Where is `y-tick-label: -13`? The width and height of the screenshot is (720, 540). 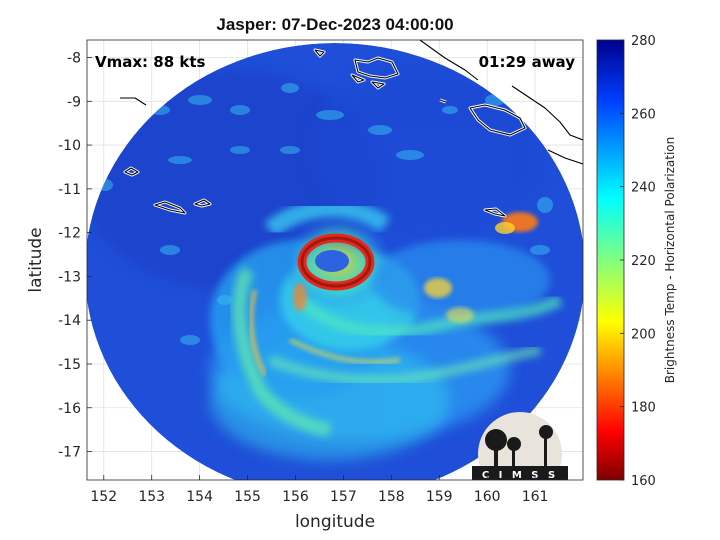 y-tick-label: -13 is located at coordinates (69, 277).